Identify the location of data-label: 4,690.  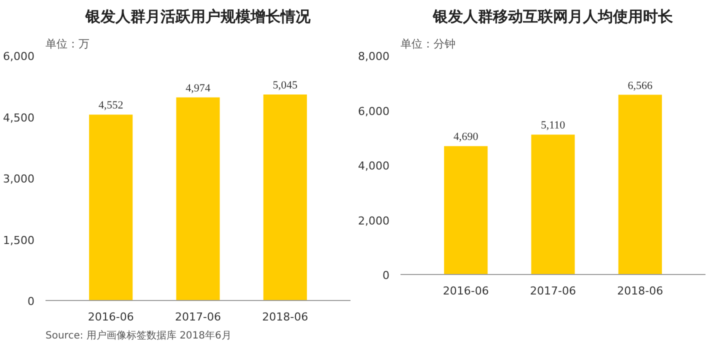
(466, 137).